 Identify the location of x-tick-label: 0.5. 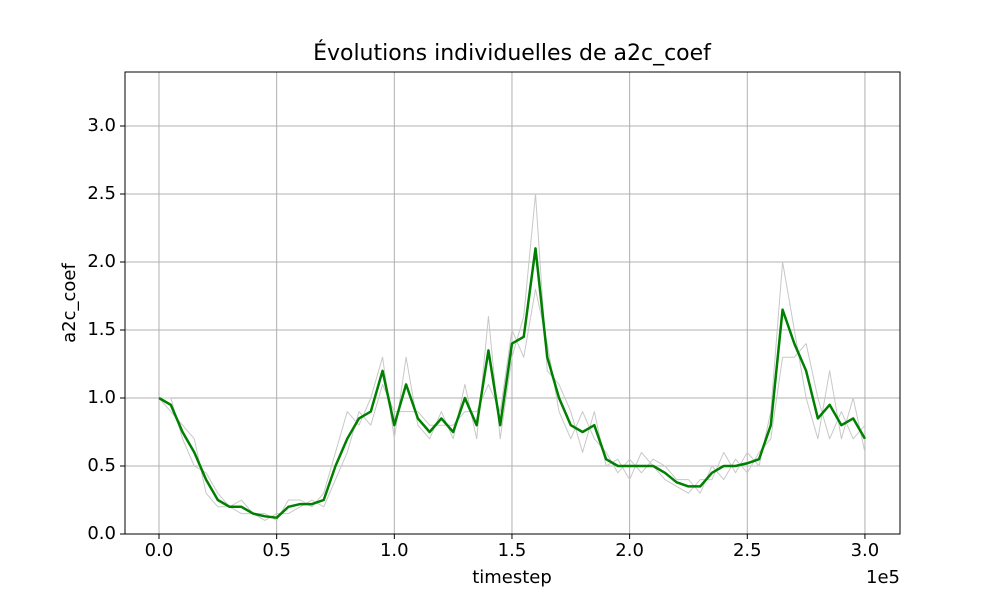
(276, 550).